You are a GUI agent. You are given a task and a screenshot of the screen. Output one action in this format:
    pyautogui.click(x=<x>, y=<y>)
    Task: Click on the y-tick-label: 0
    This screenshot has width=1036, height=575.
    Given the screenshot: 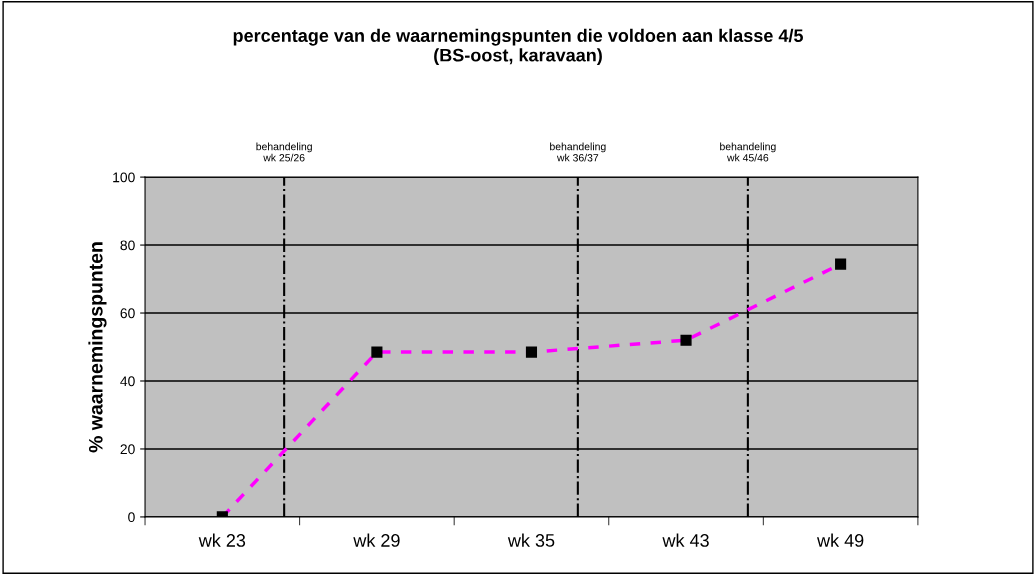 What is the action you would take?
    pyautogui.click(x=131, y=517)
    